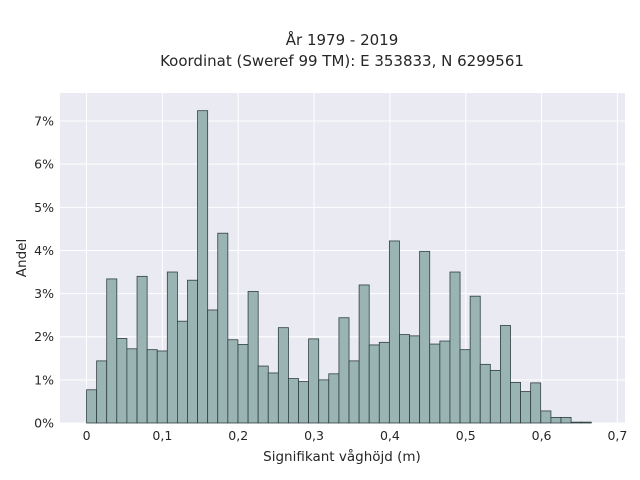 This screenshot has width=640, height=480. Describe the element at coordinates (314, 435) in the screenshot. I see `x-tick-label: 0,3` at that location.